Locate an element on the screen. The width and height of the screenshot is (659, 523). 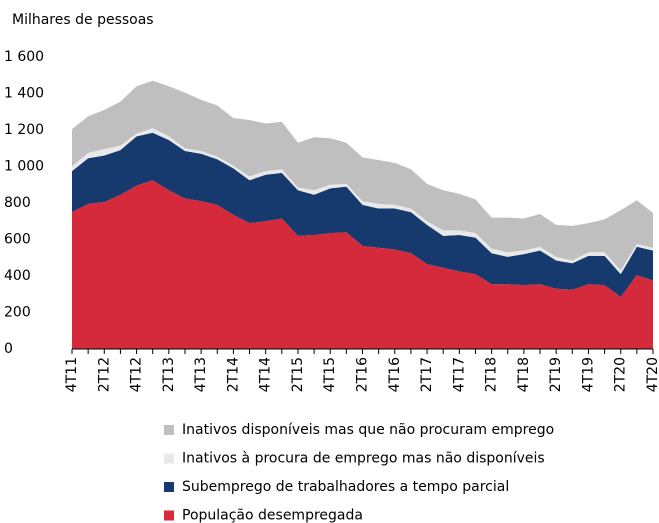
x-tick-label: 2T19 is located at coordinates (556, 374).